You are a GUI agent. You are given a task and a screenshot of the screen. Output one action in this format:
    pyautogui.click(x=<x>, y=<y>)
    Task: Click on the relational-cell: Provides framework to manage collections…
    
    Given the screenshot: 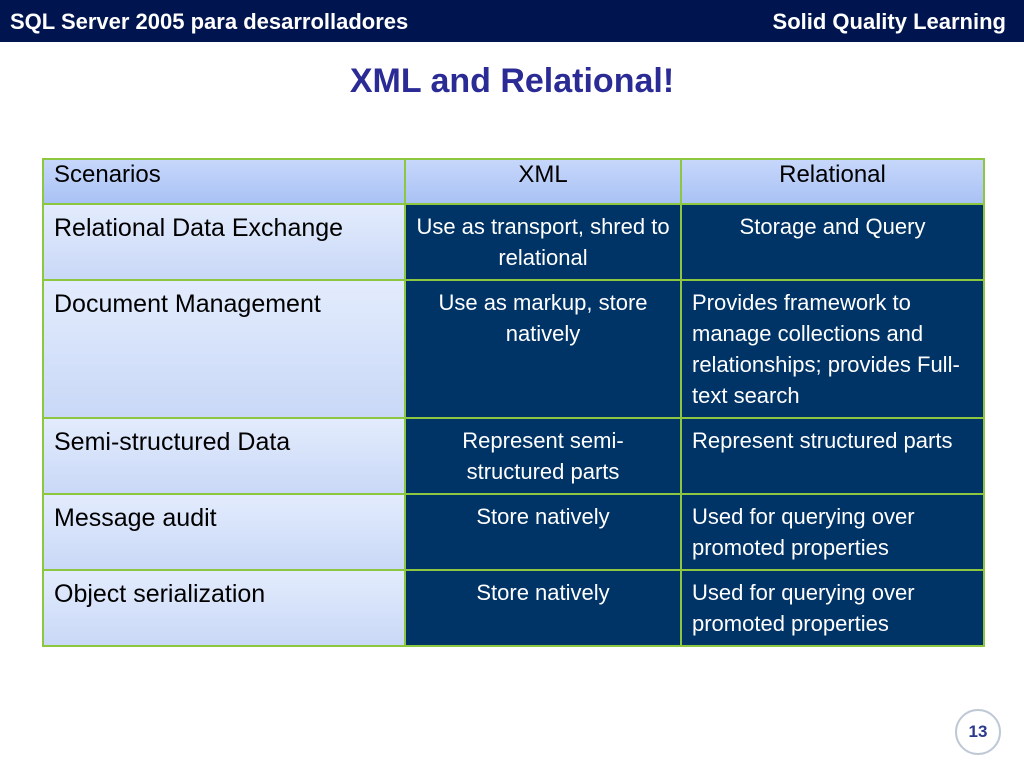 What is the action you would take?
    pyautogui.click(x=832, y=349)
    